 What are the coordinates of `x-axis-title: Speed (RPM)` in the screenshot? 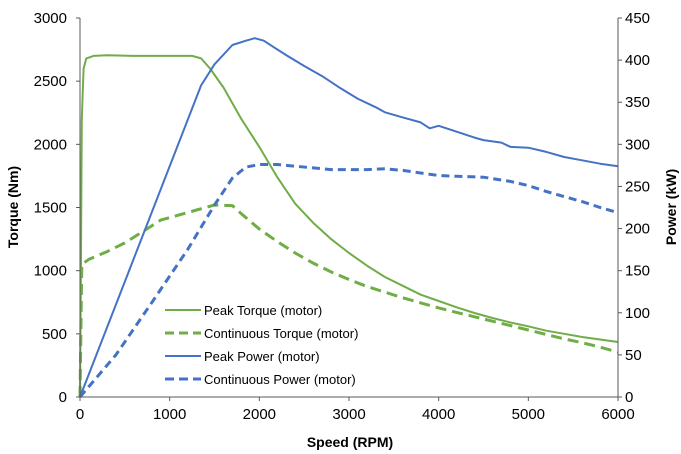 It's located at (350, 442).